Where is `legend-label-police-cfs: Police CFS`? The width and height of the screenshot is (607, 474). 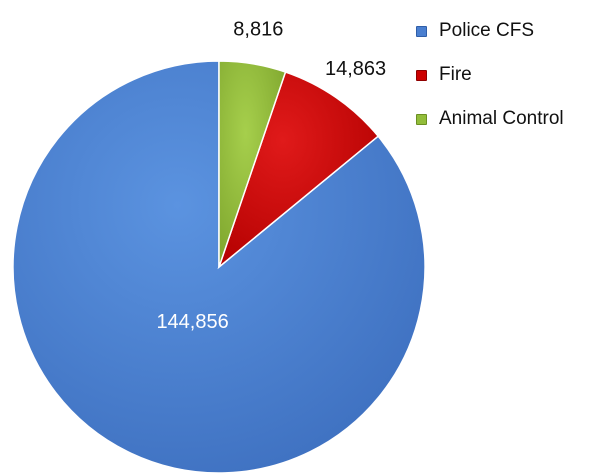
legend-label-police-cfs: Police CFS is located at coordinates (487, 30).